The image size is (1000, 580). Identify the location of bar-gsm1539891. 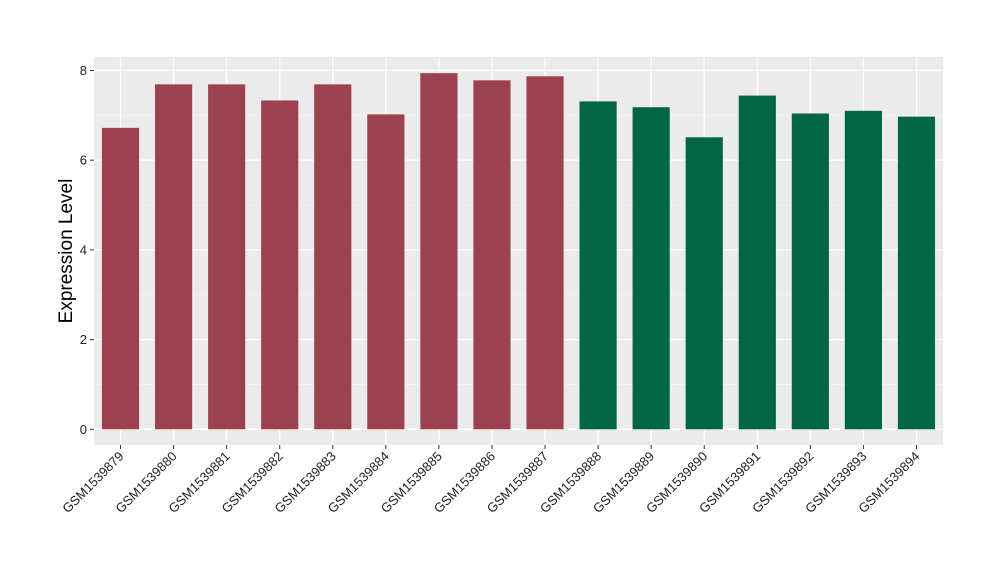
(757, 262).